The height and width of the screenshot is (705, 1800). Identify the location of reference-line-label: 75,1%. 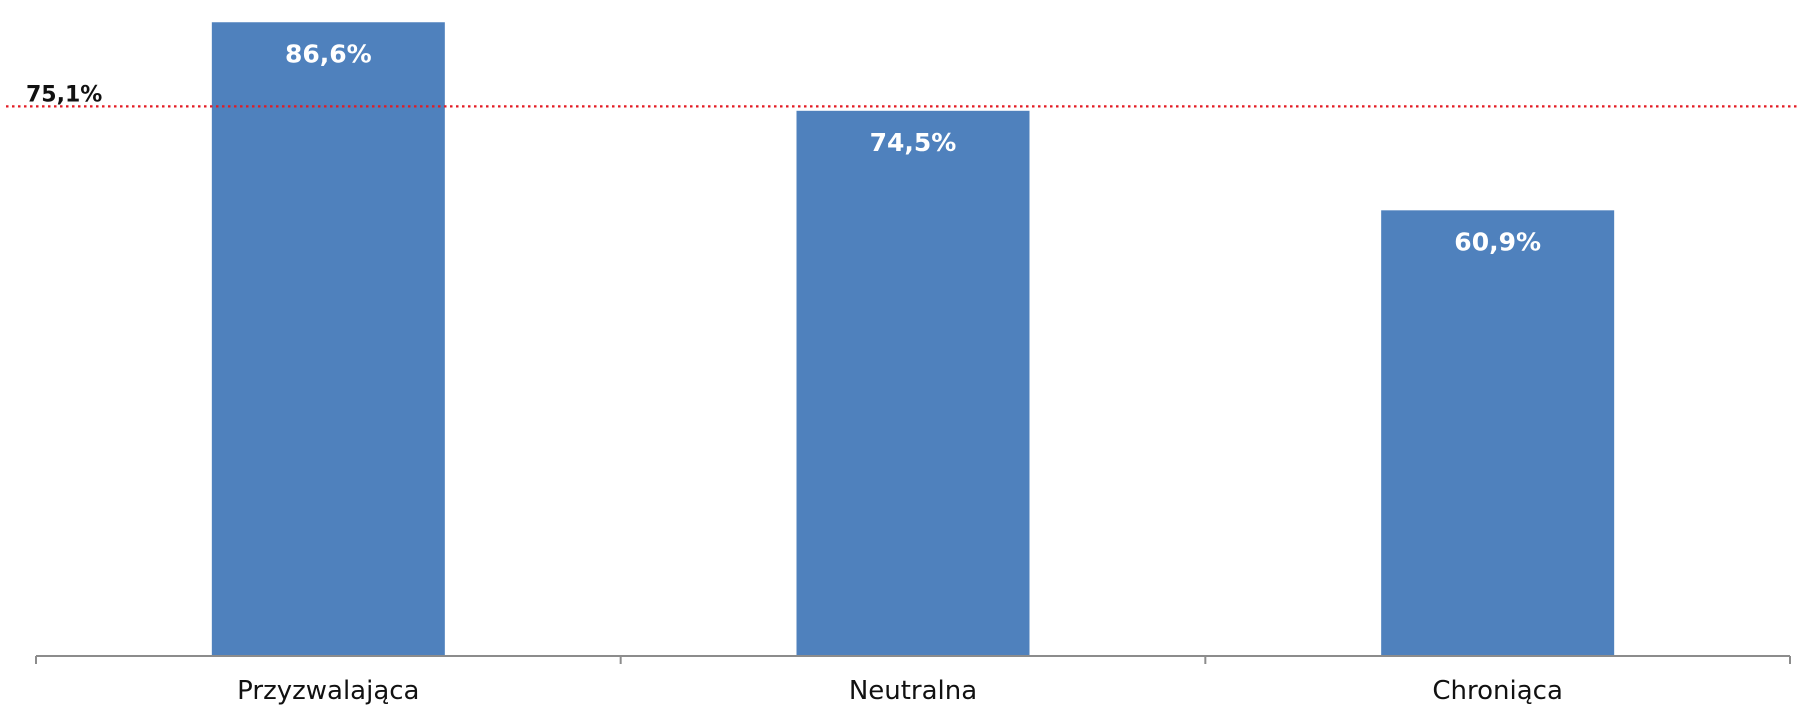
(64, 94).